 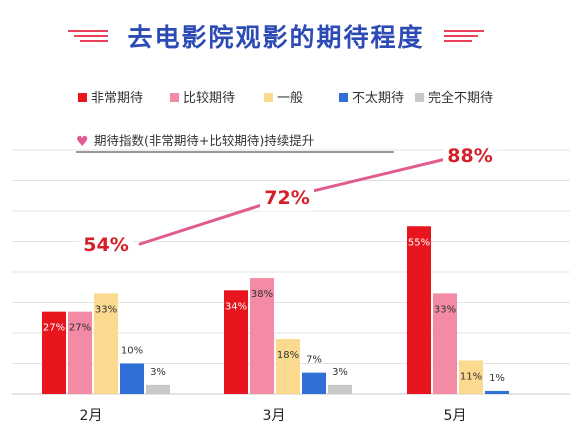 I want to click on legend-label-2: 比较期待, so click(x=209, y=98).